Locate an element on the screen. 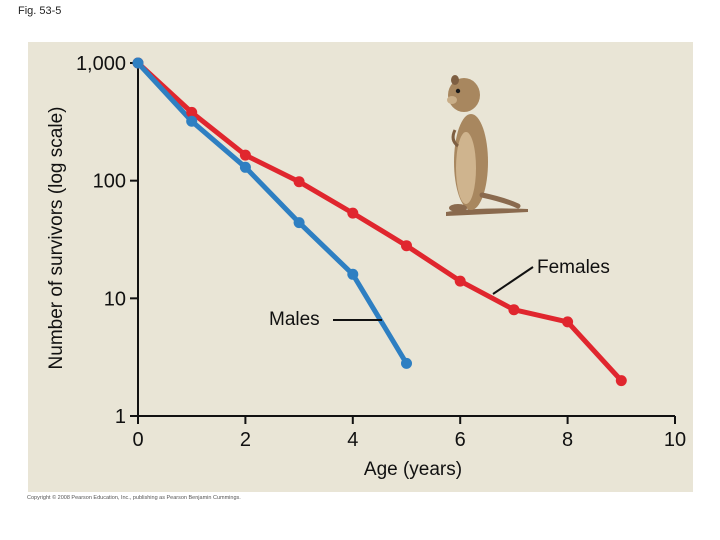 The width and height of the screenshot is (720, 540). figure-label: Fig. 53-5 is located at coordinates (40, 11).